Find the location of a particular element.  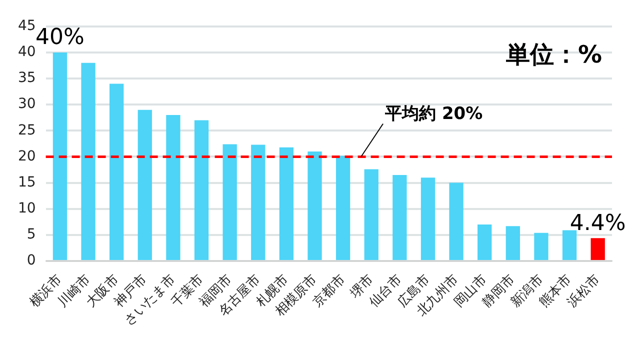

y-tick-label: 15 is located at coordinates (27, 182).